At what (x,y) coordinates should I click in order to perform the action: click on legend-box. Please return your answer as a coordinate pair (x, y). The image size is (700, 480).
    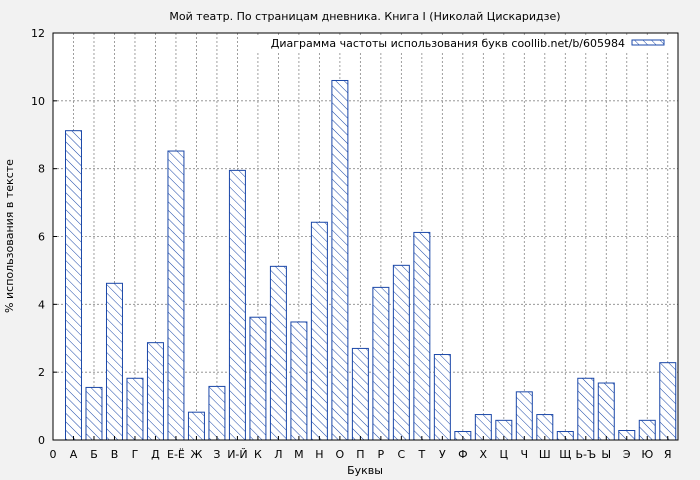
    Looking at the image, I should click on (458, 43).